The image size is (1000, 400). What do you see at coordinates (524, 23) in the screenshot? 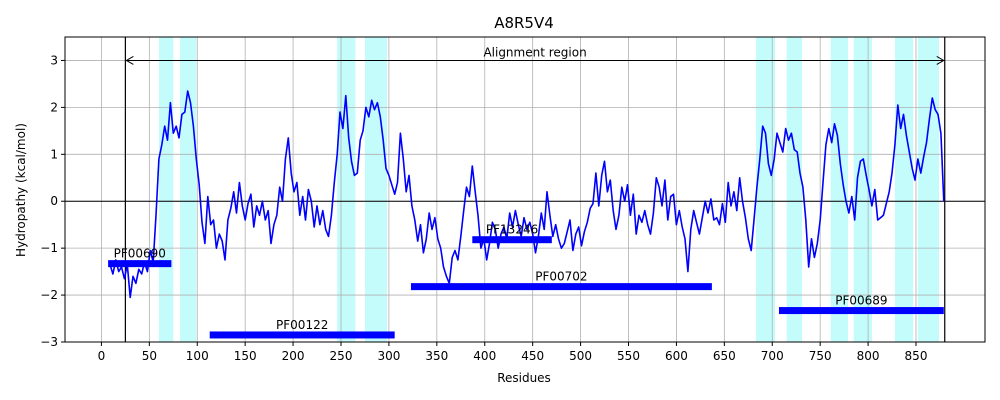
I see `chart-title: A8R5V4` at bounding box center [524, 23].